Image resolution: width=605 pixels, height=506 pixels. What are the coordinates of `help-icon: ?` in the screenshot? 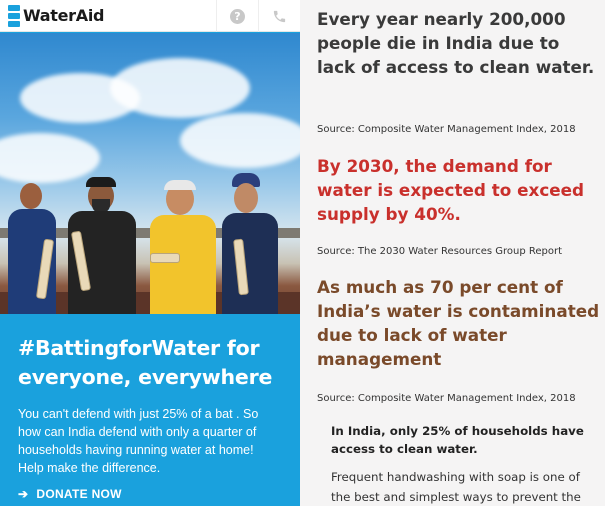 It's located at (237, 16).